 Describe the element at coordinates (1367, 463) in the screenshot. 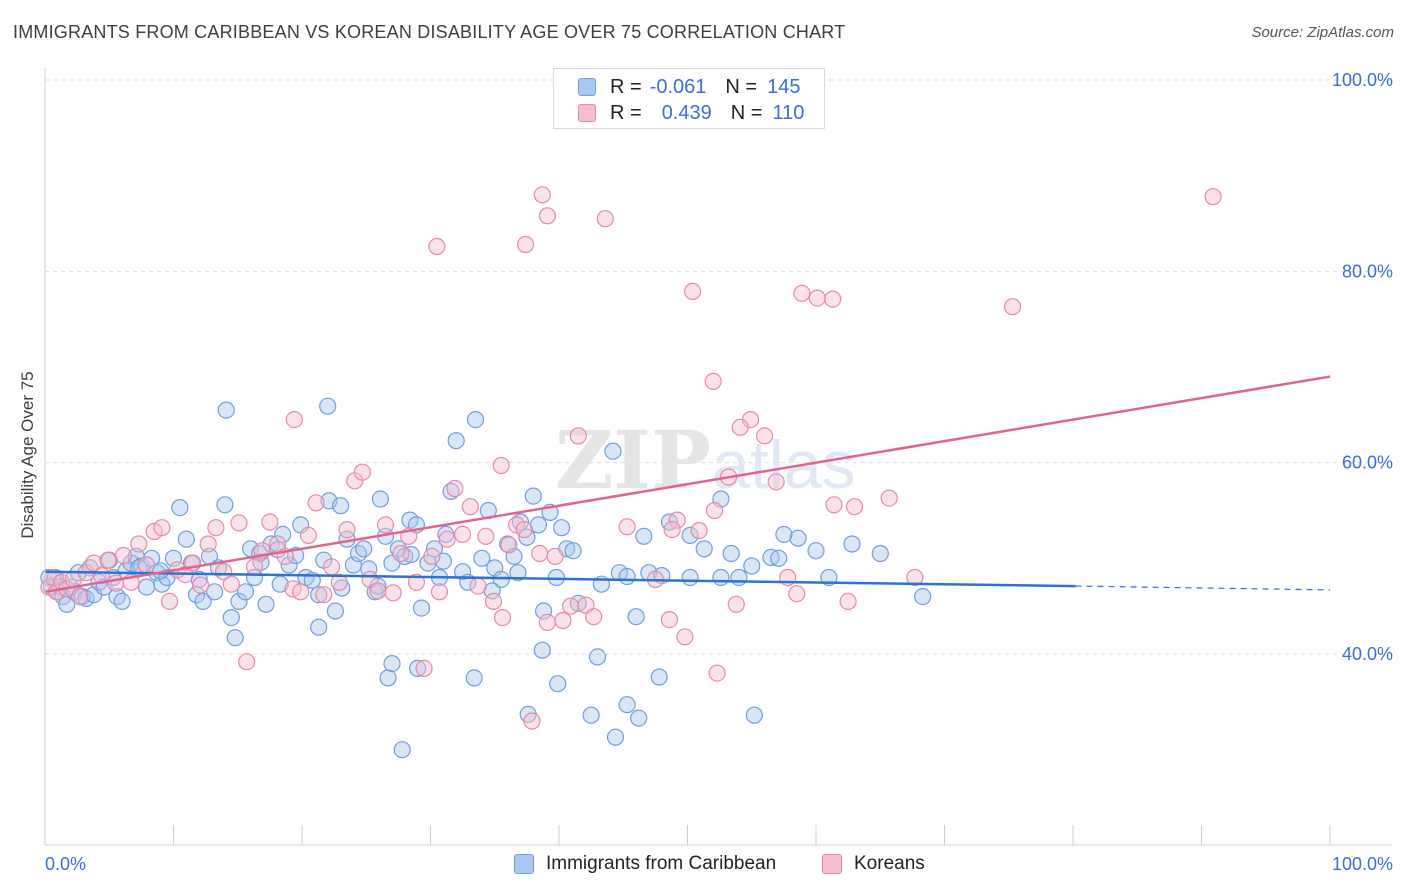

I see `y-tick-label: 60.0%` at that location.